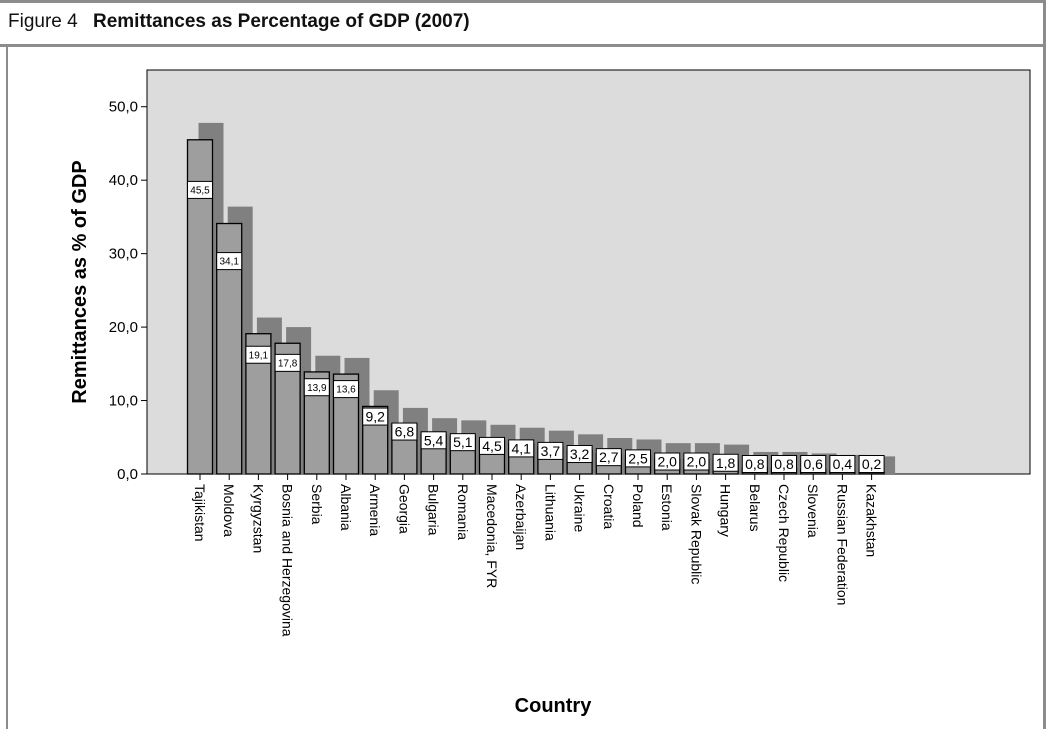 This screenshot has width=1046, height=729. I want to click on data-label: 13,6, so click(346, 390).